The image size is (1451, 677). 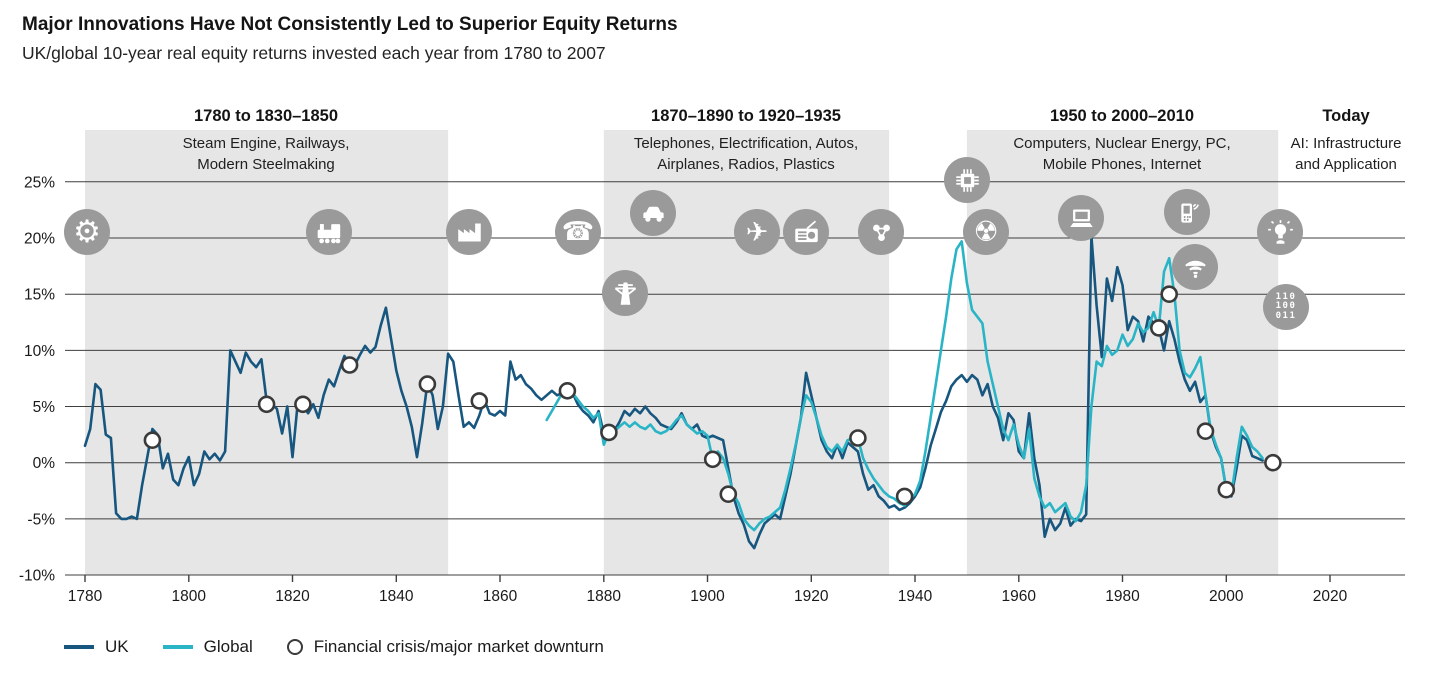 What do you see at coordinates (625, 293) in the screenshot?
I see `electricity-pylon-icon` at bounding box center [625, 293].